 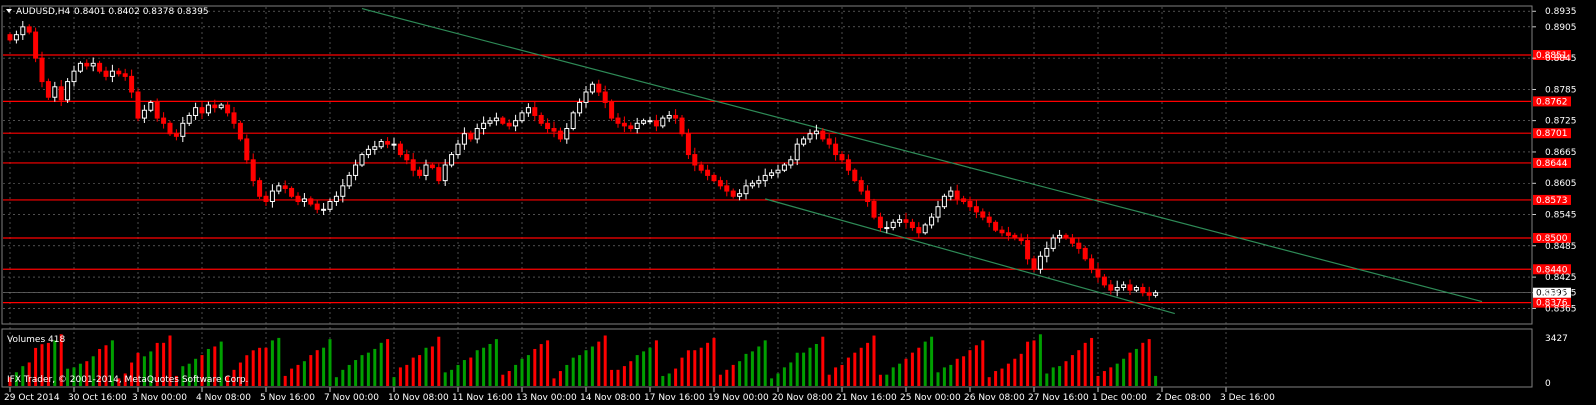 What do you see at coordinates (482, 398) in the screenshot?
I see `x-tick-label: 11 Nov 16:00` at bounding box center [482, 398].